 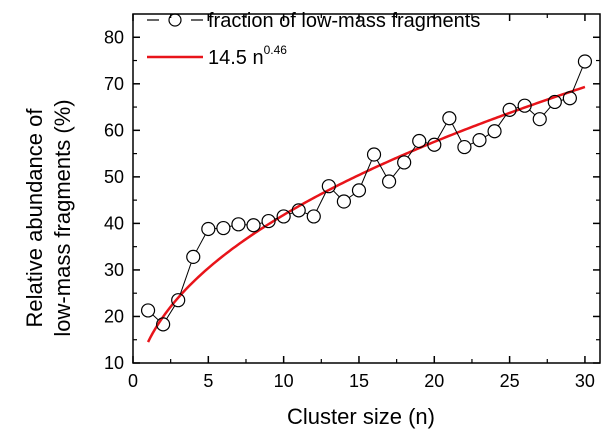 I want to click on x-axis-title: Cluster size (n), so click(x=361, y=416).